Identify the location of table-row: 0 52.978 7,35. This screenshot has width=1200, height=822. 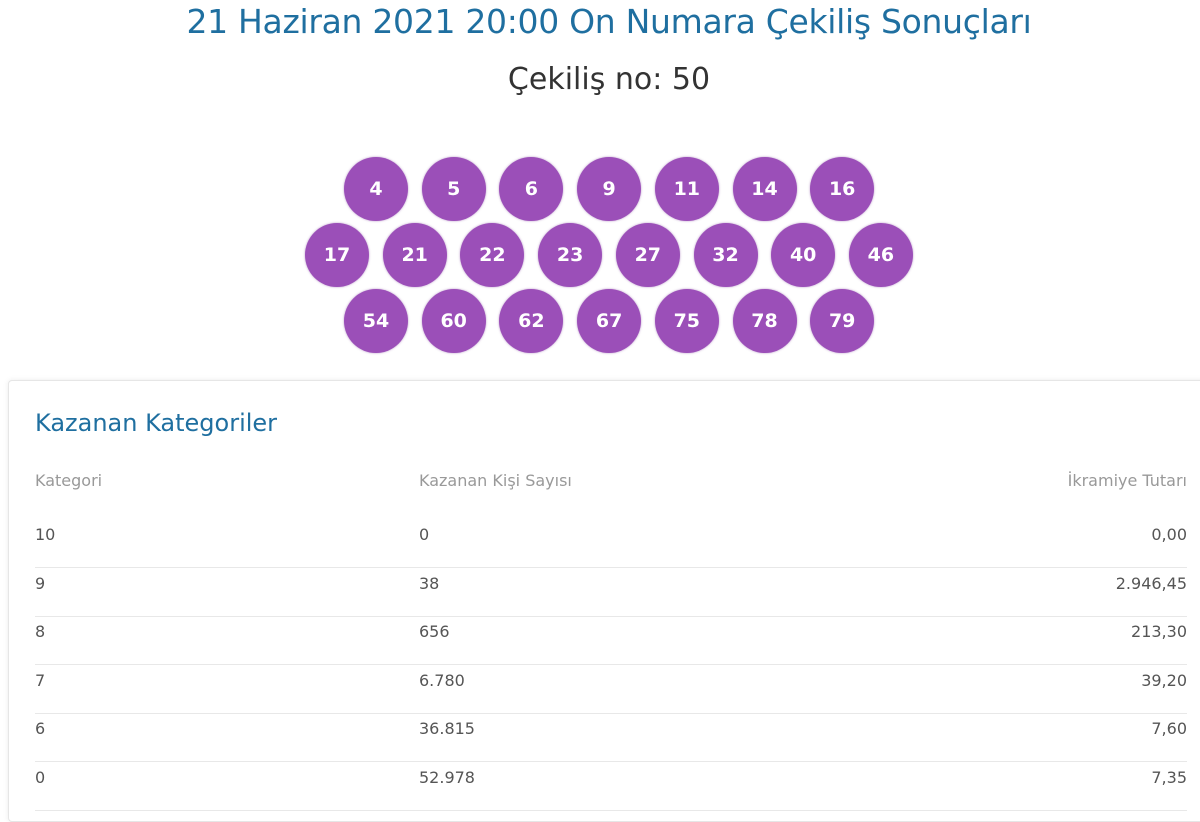
(611, 786).